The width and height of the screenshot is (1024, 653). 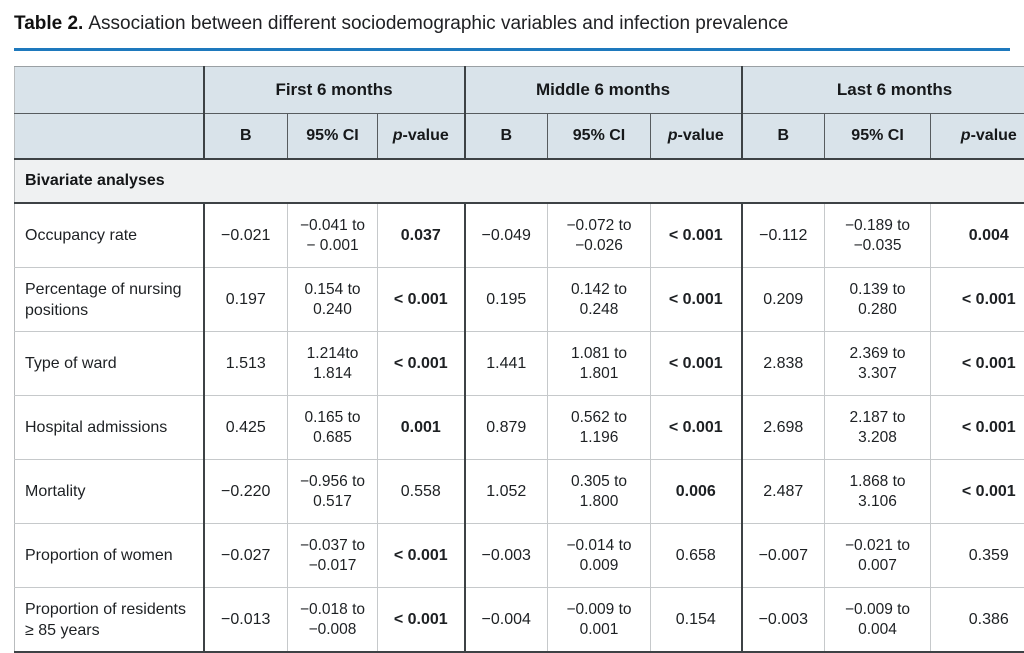 What do you see at coordinates (246, 620) in the screenshot?
I see `cell-b: −0.013` at bounding box center [246, 620].